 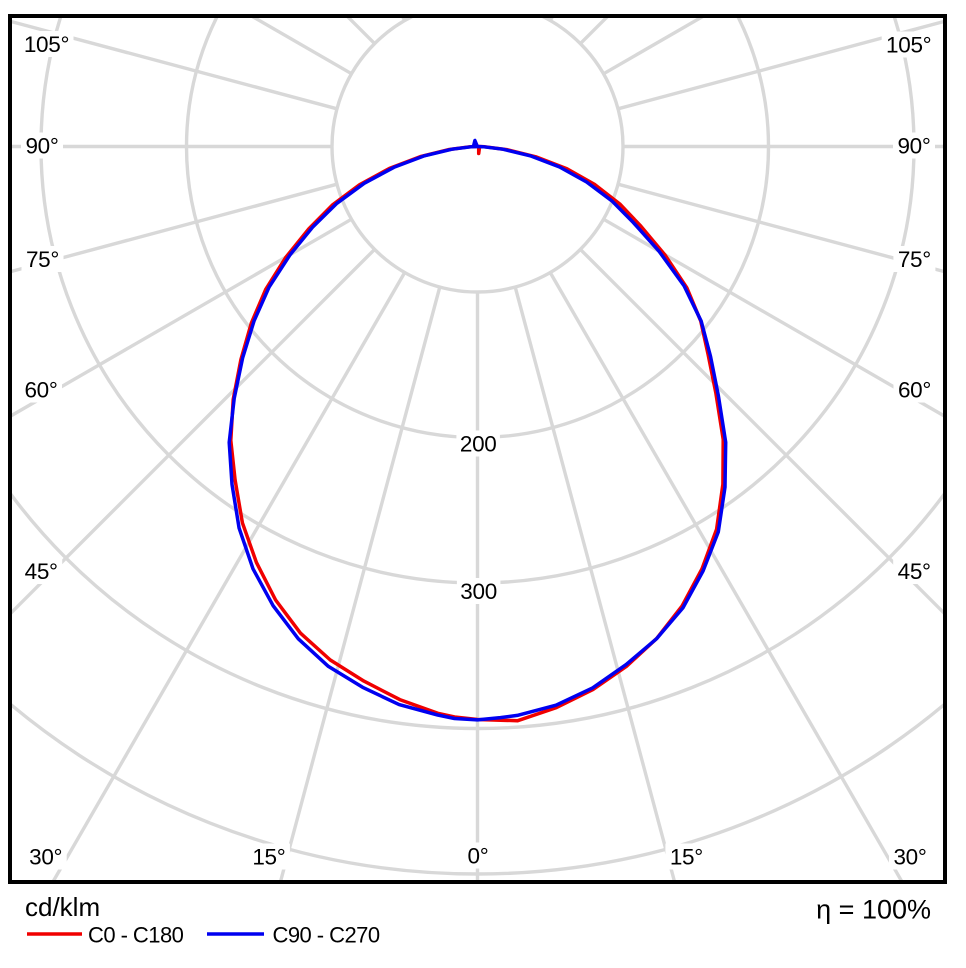 I want to click on svg-text: C90 - C270, so click(x=326, y=935).